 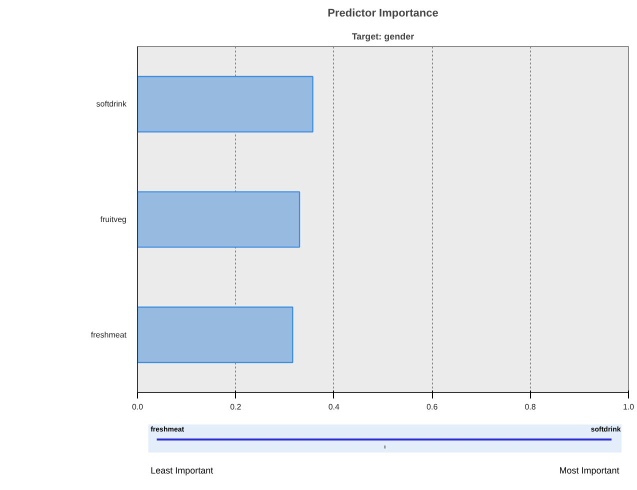 I want to click on y-tick-label: freshmeat, so click(x=109, y=335).